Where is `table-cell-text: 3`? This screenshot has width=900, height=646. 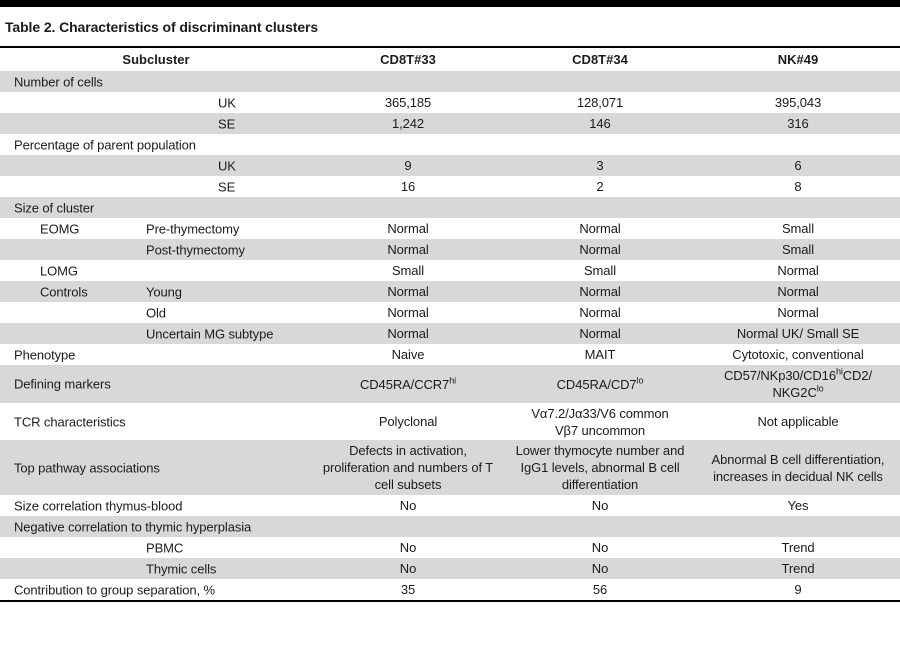 table-cell-text: 3 is located at coordinates (600, 165).